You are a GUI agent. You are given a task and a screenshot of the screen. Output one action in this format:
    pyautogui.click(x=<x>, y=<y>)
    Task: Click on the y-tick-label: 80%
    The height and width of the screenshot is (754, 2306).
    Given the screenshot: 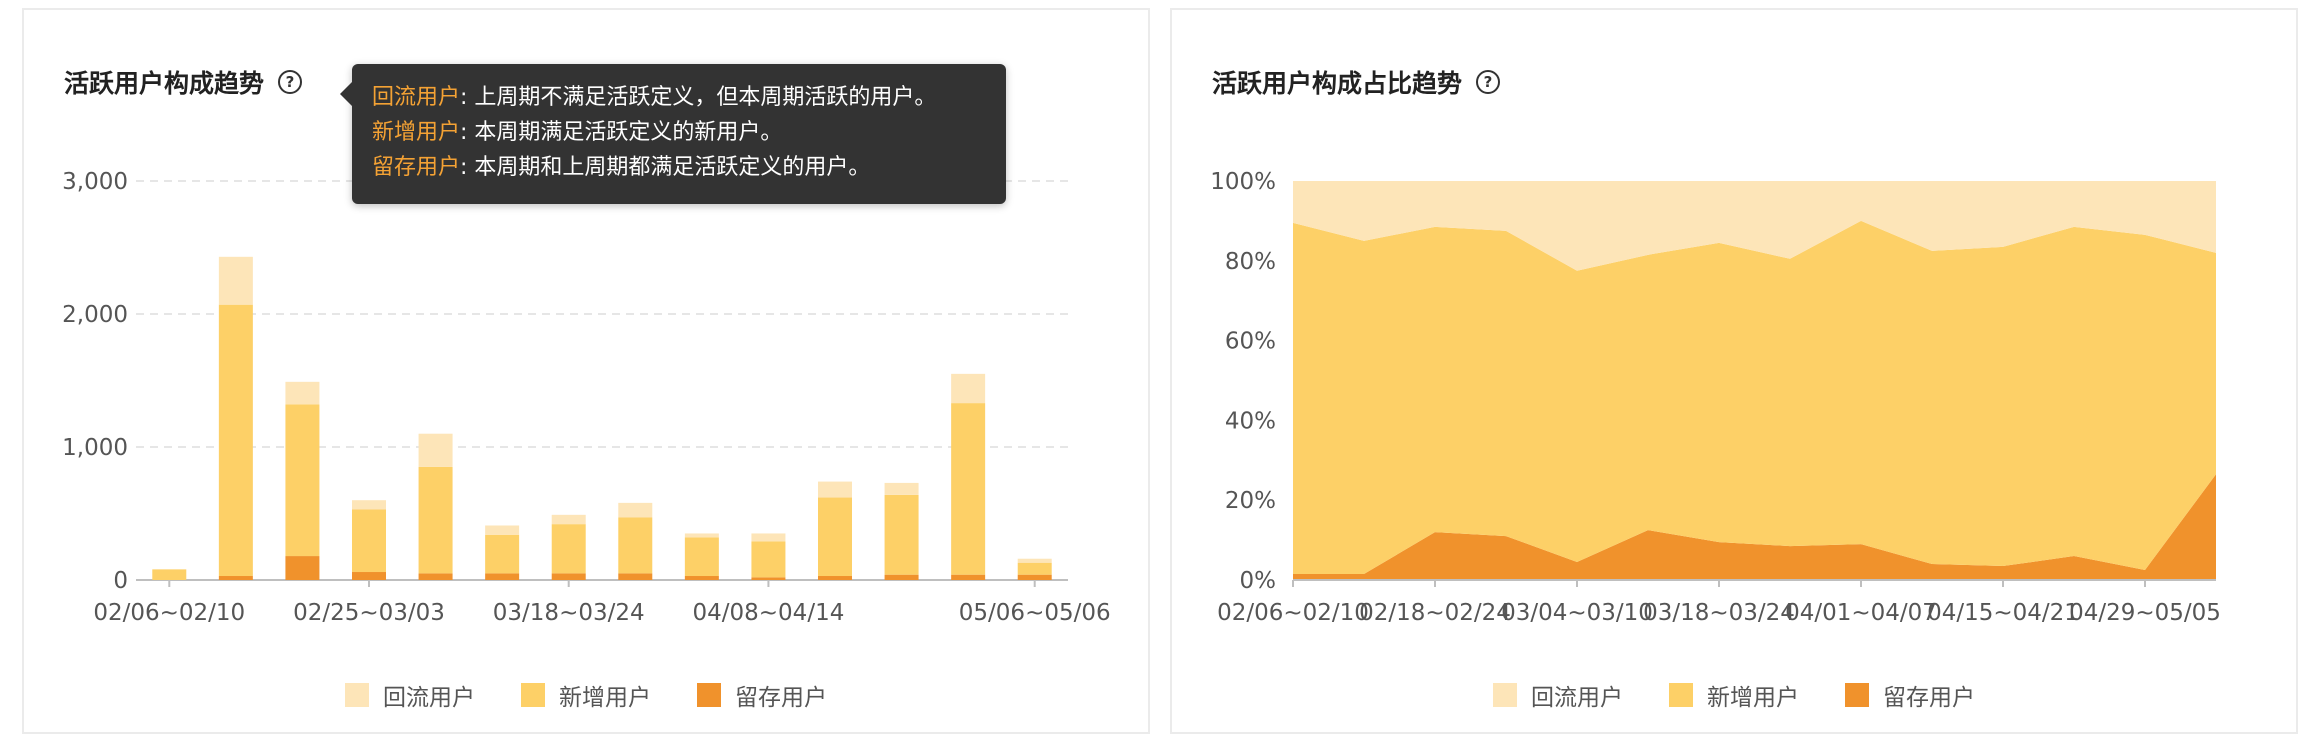 What is the action you would take?
    pyautogui.click(x=1250, y=262)
    